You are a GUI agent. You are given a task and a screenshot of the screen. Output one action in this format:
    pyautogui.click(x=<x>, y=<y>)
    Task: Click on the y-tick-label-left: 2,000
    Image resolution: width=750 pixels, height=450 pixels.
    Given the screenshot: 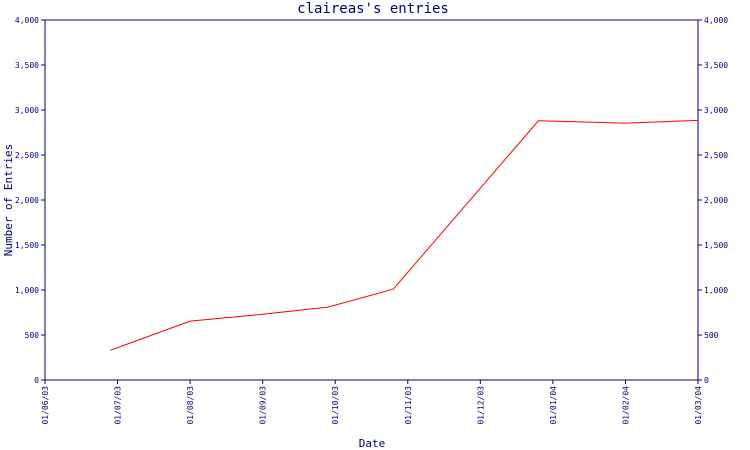 What is the action you would take?
    pyautogui.click(x=27, y=200)
    